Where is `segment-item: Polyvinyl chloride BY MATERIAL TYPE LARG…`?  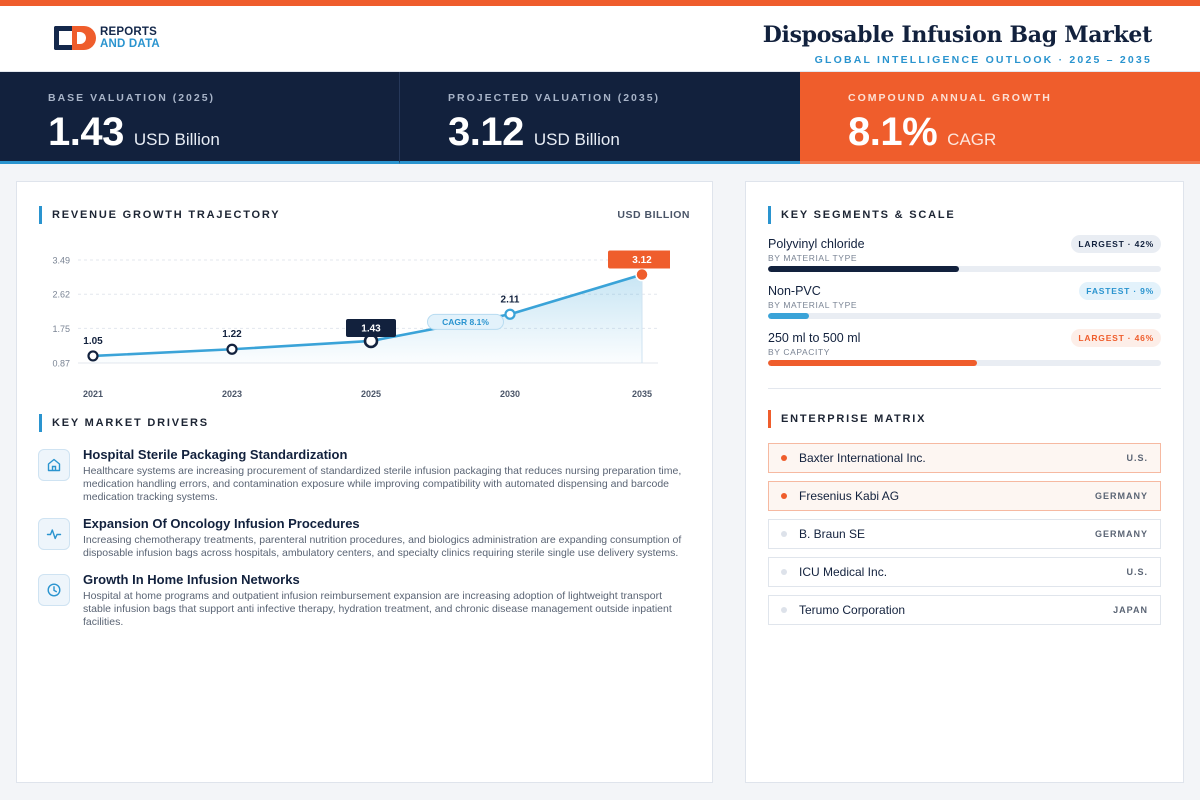 segment-item: Polyvinyl chloride BY MATERIAL TYPE LARG… is located at coordinates (964, 253).